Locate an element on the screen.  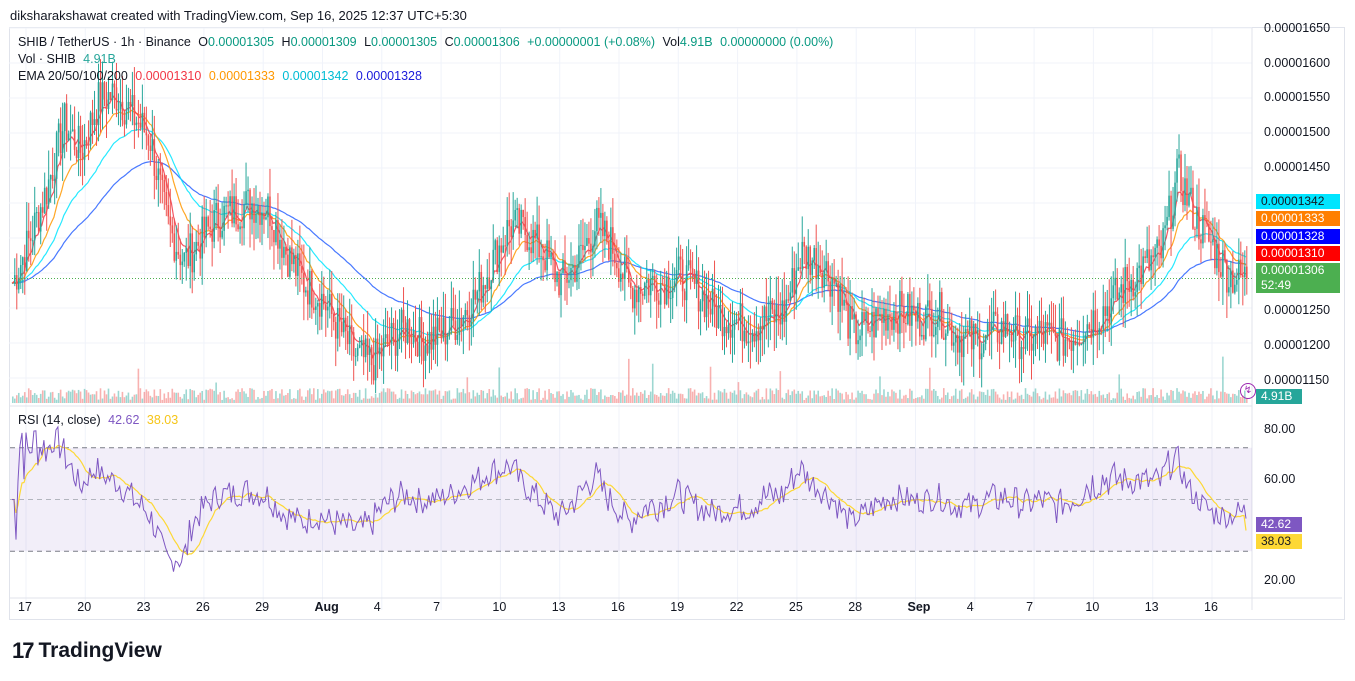
symbol-label: SHIB / TetherUS · 1h · Binance is located at coordinates (104, 42).